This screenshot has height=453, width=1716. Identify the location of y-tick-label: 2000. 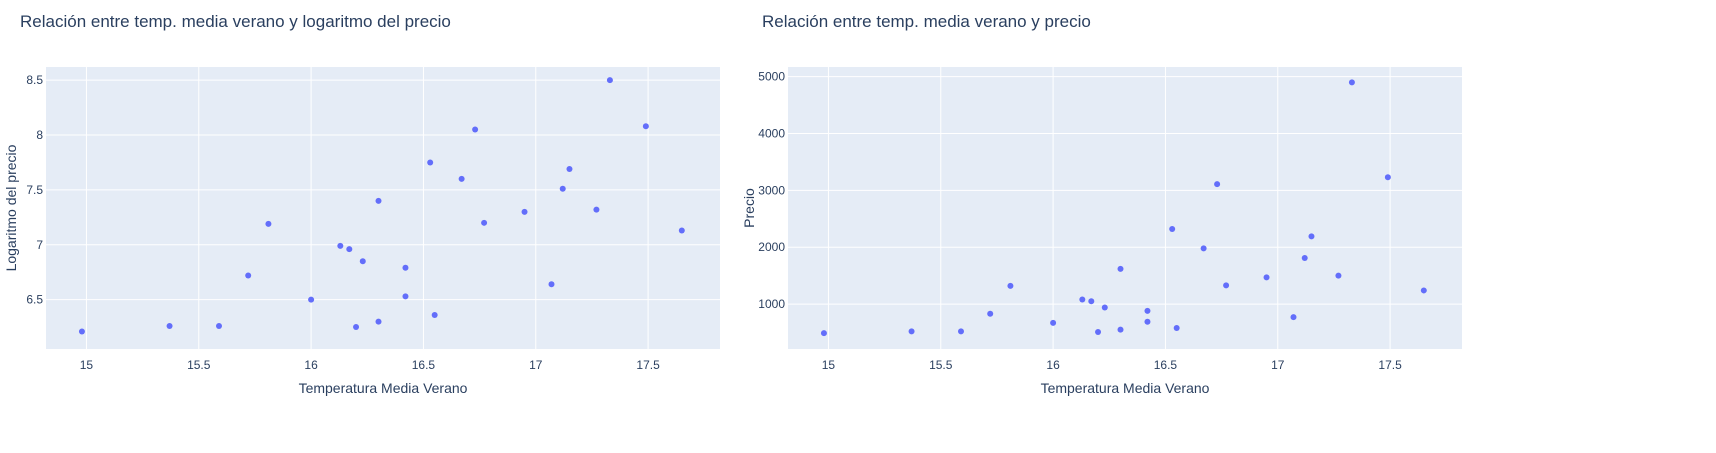
(771, 247).